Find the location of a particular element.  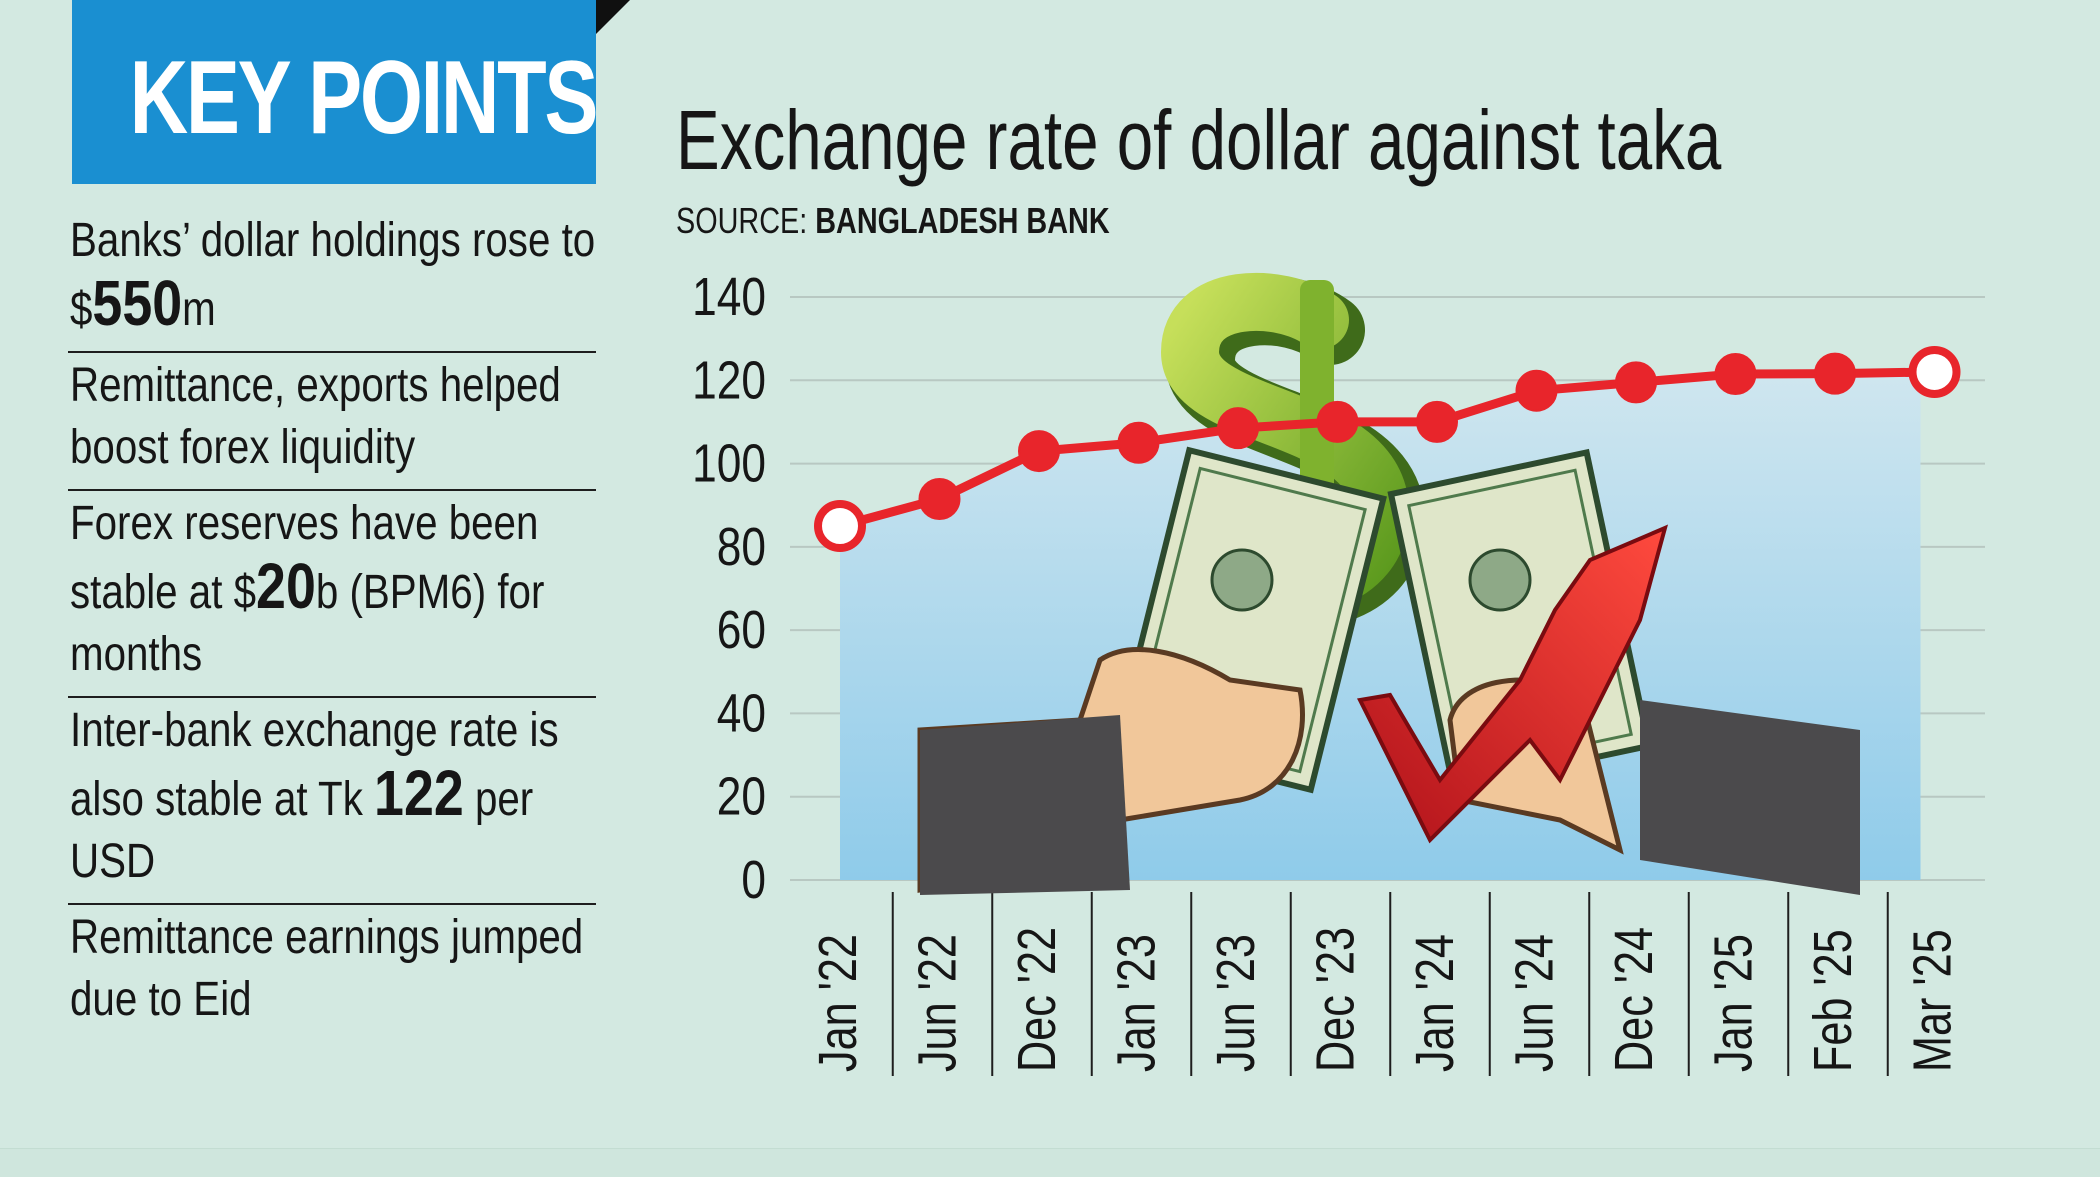

x-tick-label: Jan '22 is located at coordinates (839, 1003).